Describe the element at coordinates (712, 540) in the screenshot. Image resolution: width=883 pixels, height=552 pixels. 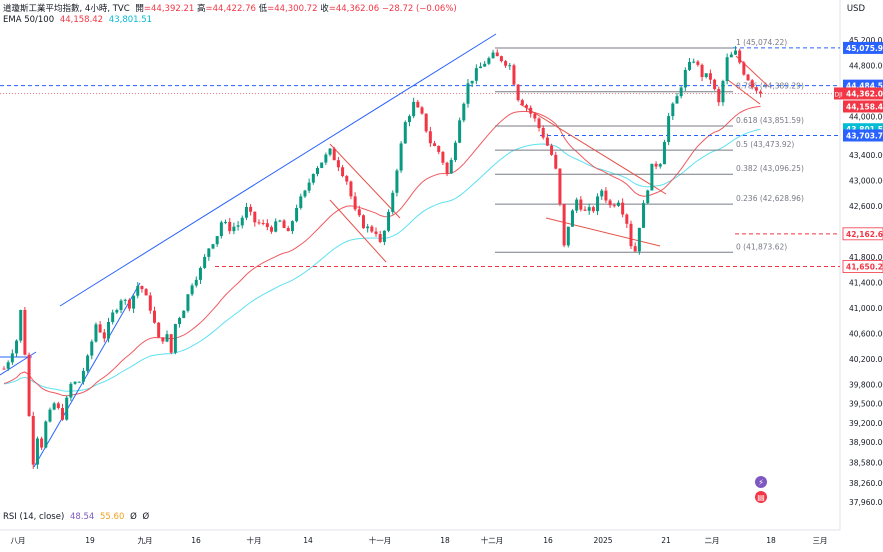
I see `time-axis-tick-label: 二月` at that location.